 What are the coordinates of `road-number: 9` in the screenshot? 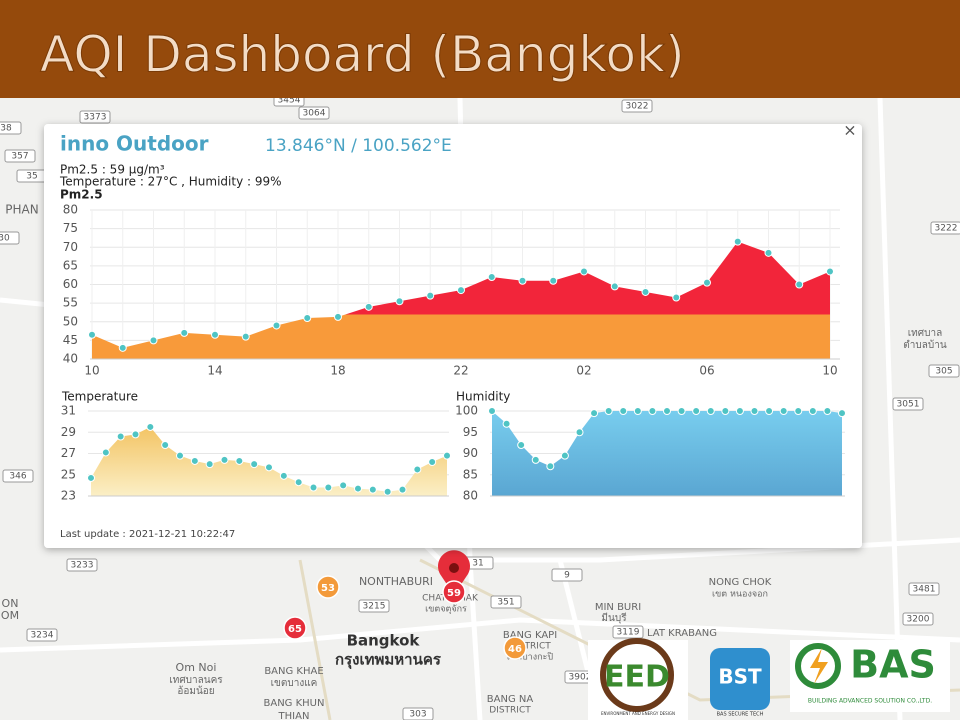 It's located at (567, 576).